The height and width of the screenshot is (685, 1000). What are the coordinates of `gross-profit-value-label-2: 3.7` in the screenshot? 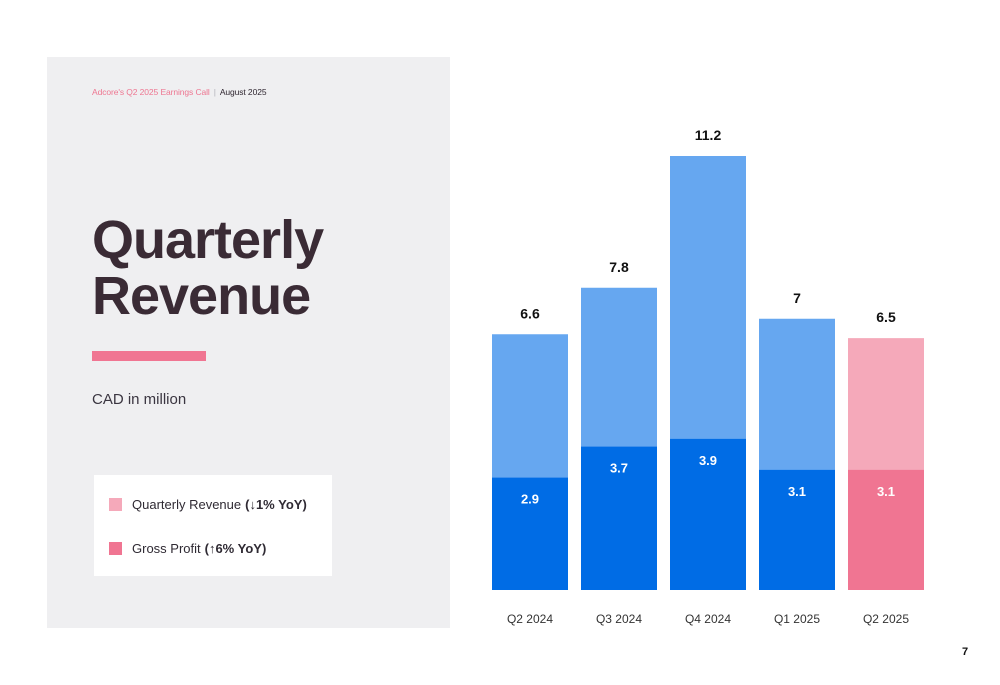 It's located at (619, 468).